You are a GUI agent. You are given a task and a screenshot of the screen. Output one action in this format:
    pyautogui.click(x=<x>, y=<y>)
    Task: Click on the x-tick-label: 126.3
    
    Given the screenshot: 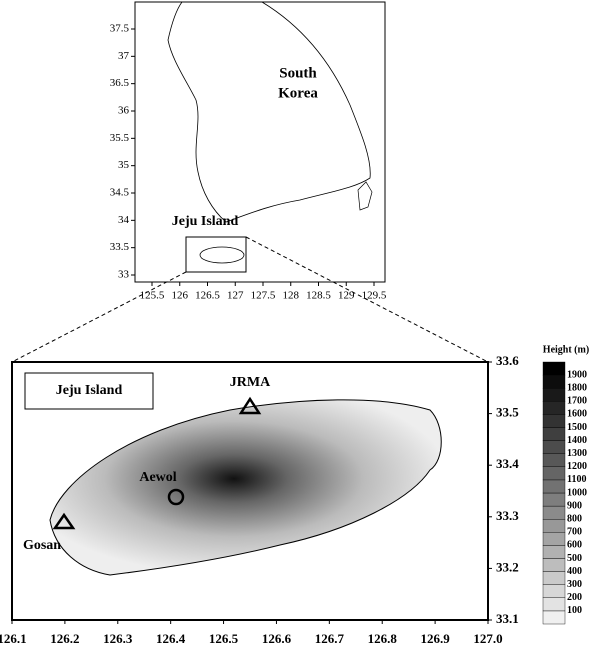 What is the action you would take?
    pyautogui.click(x=118, y=638)
    